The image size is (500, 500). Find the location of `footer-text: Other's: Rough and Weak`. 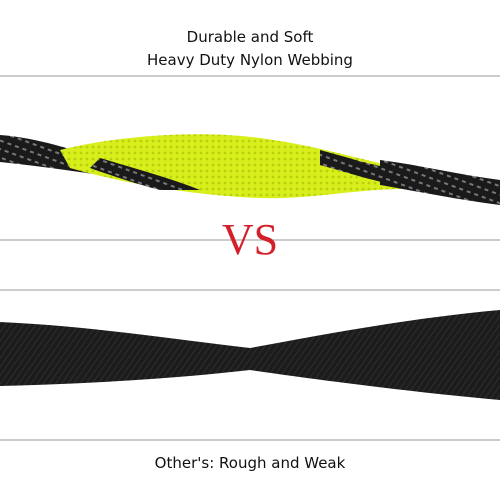

footer-text: Other's: Rough and Weak is located at coordinates (250, 463).